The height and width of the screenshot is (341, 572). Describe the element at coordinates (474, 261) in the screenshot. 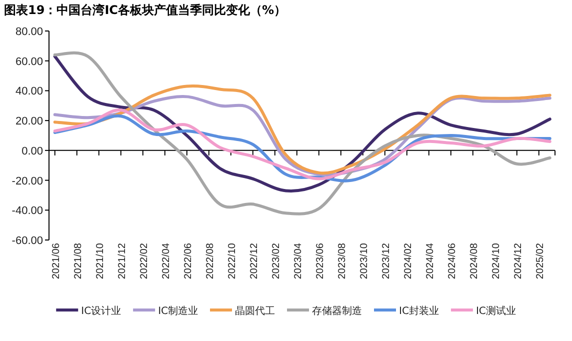

I see `x-tick-label: 2024/08` at that location.